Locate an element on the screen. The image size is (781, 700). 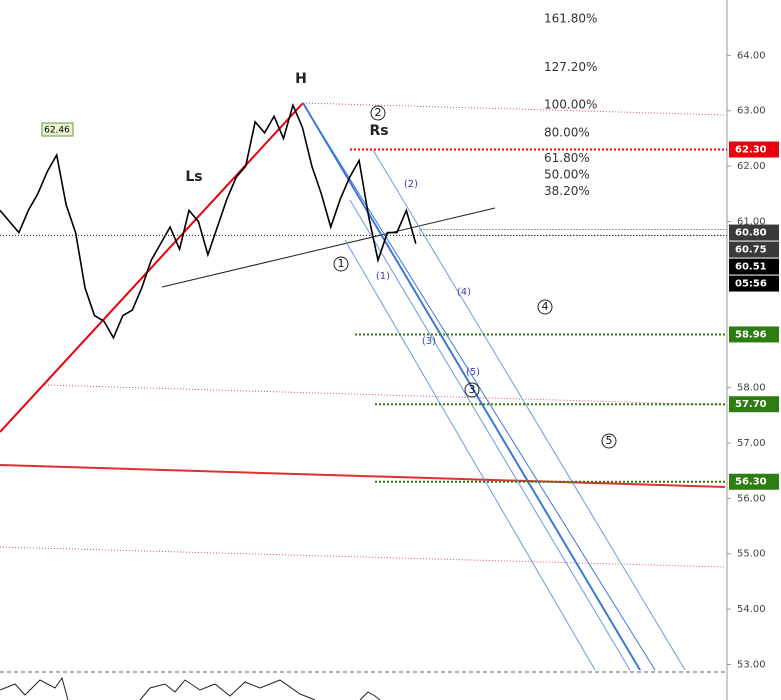
y-tick-label: 64.00 is located at coordinates (751, 55).